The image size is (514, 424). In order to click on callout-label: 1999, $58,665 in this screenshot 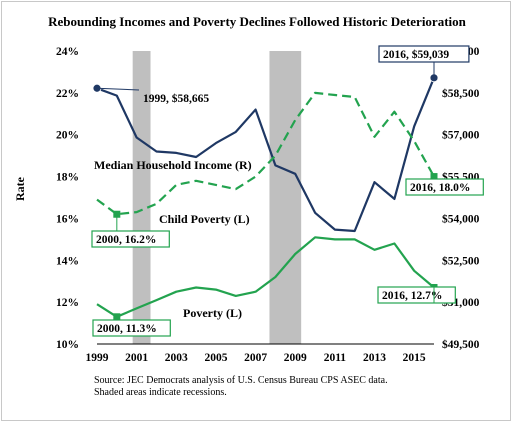, I will do `click(176, 98)`.